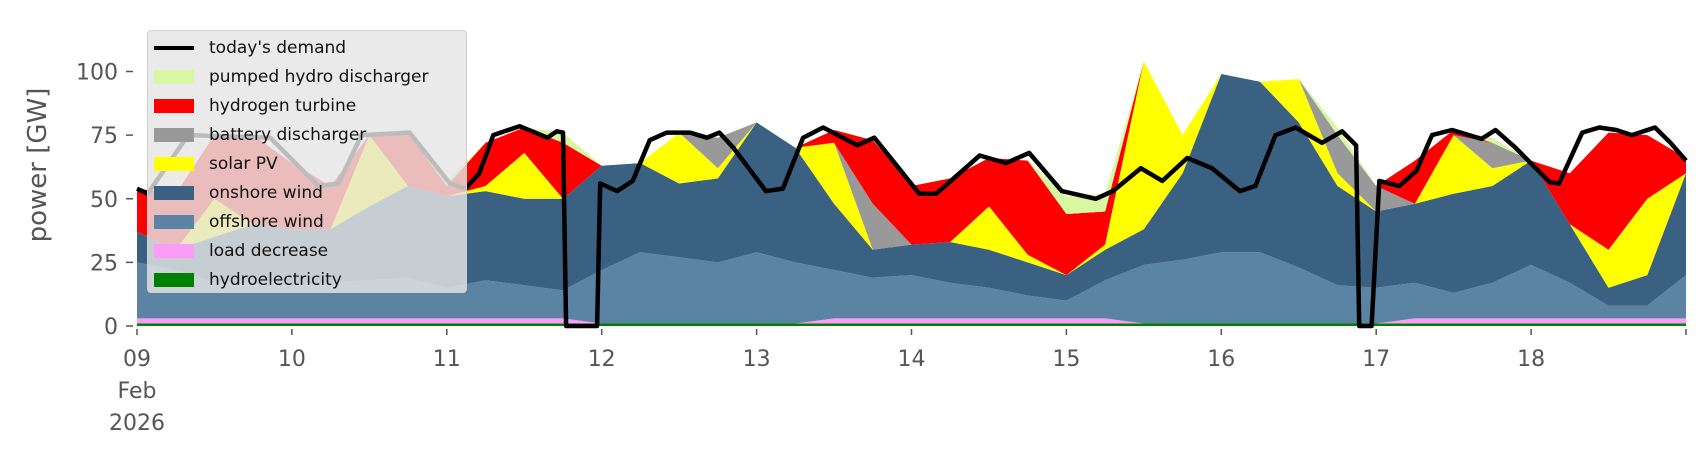 Image resolution: width=1706 pixels, height=460 pixels. Describe the element at coordinates (104, 136) in the screenshot. I see `y-tick-label: 75` at that location.